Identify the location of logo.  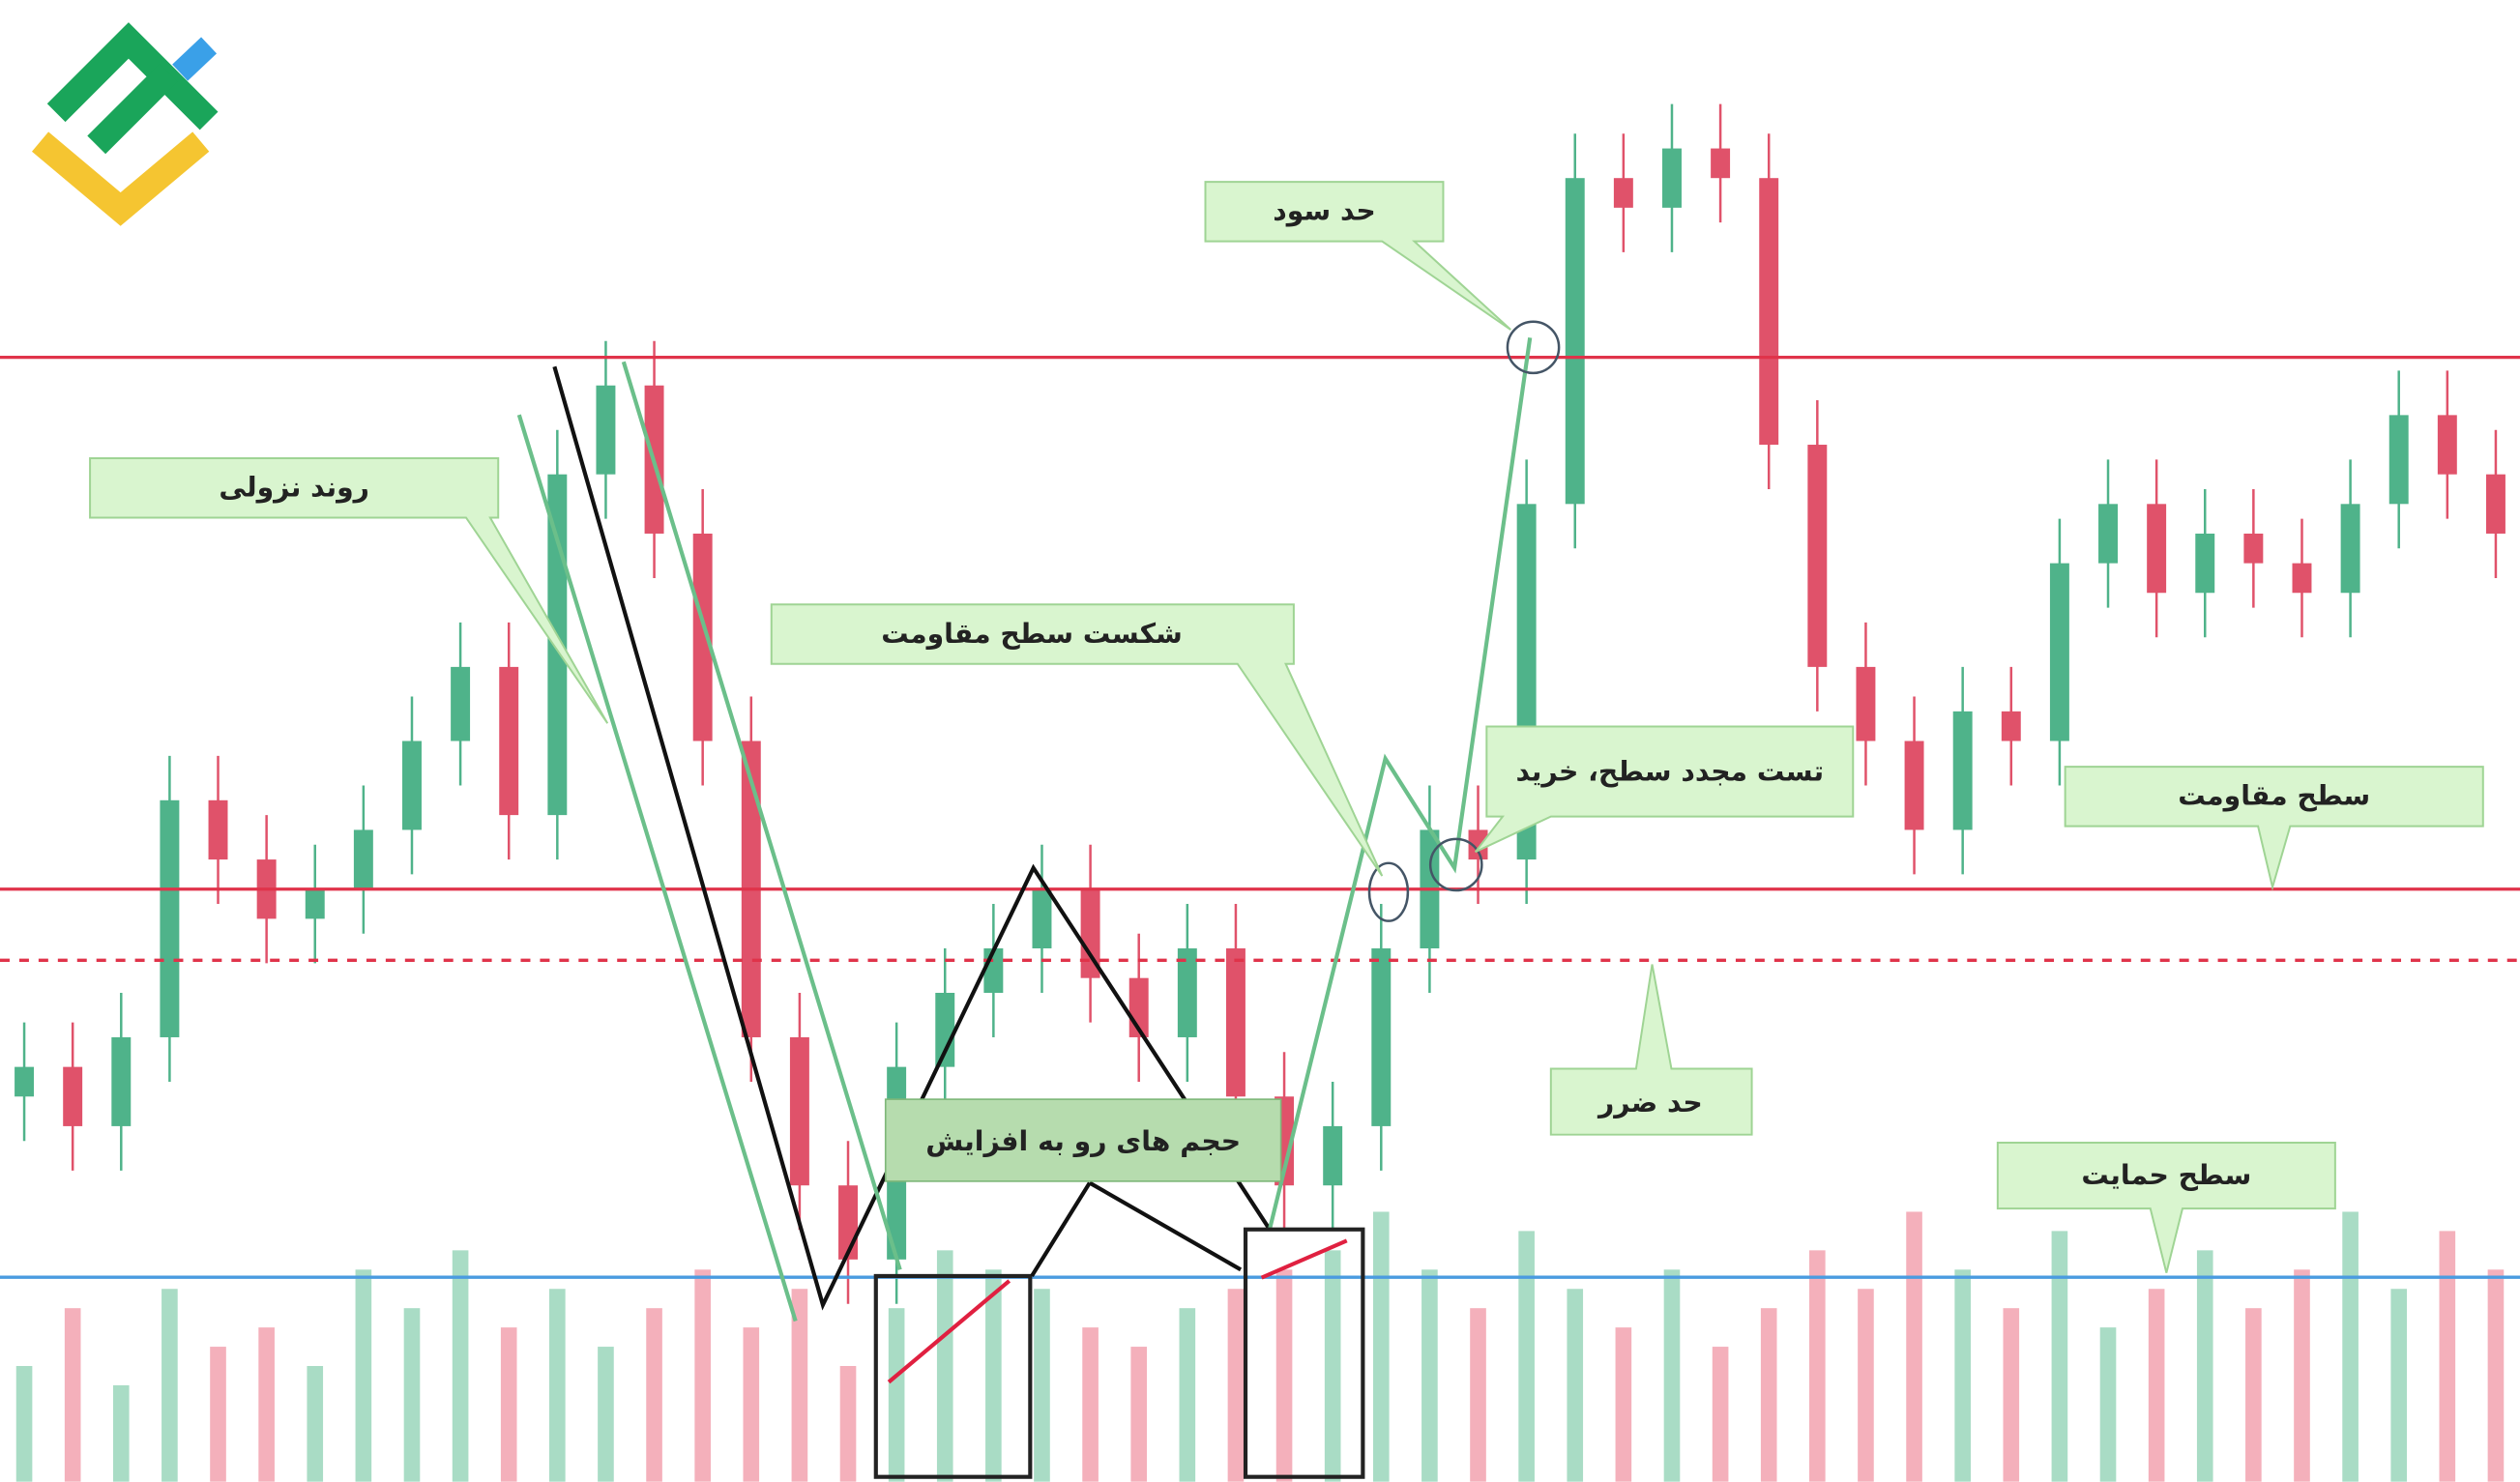
(125, 124).